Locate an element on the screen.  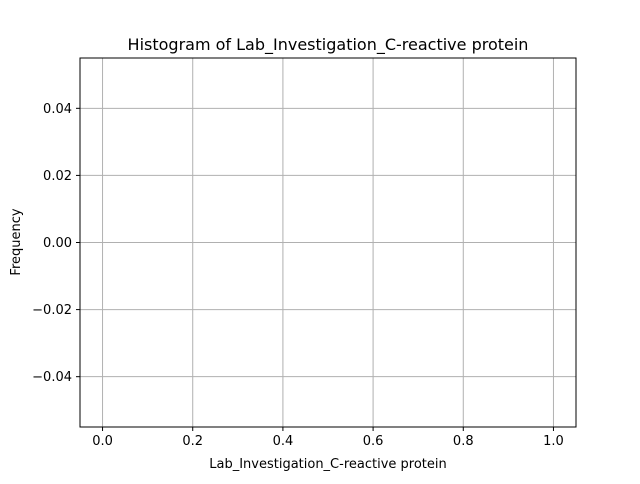
x-tick-label: 0.6 is located at coordinates (373, 441).